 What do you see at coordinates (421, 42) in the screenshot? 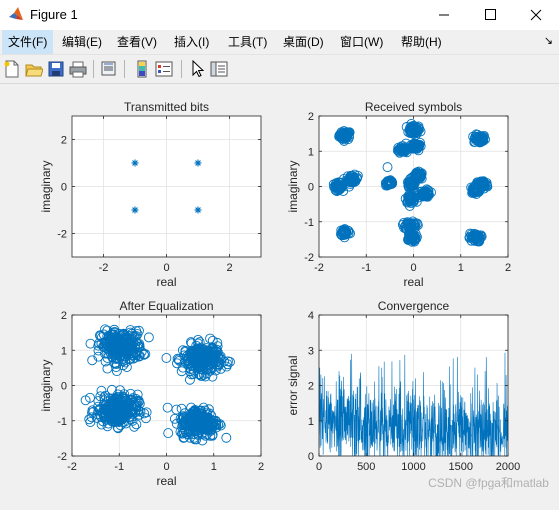
I see `menu-help: 帮助(H)` at bounding box center [421, 42].